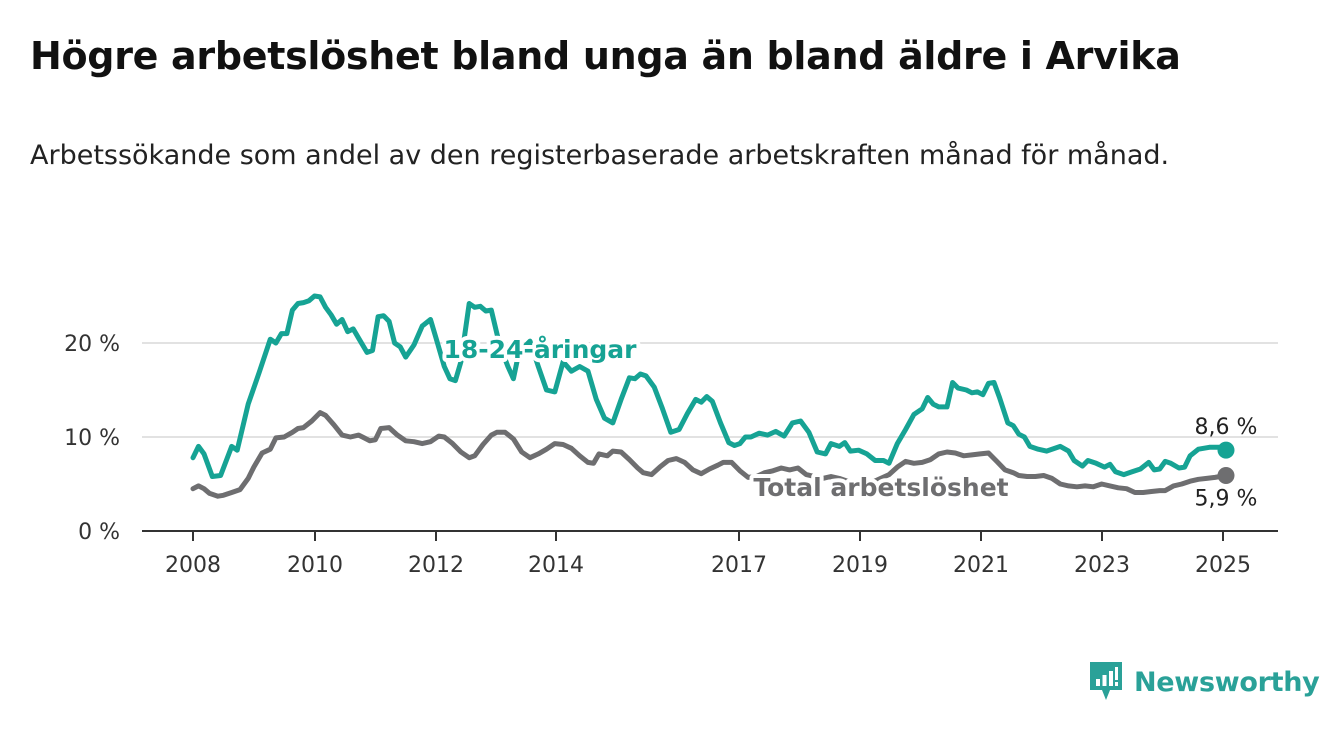  I want to click on total-series-label-halo: Total arbetslöshet, so click(880, 487).